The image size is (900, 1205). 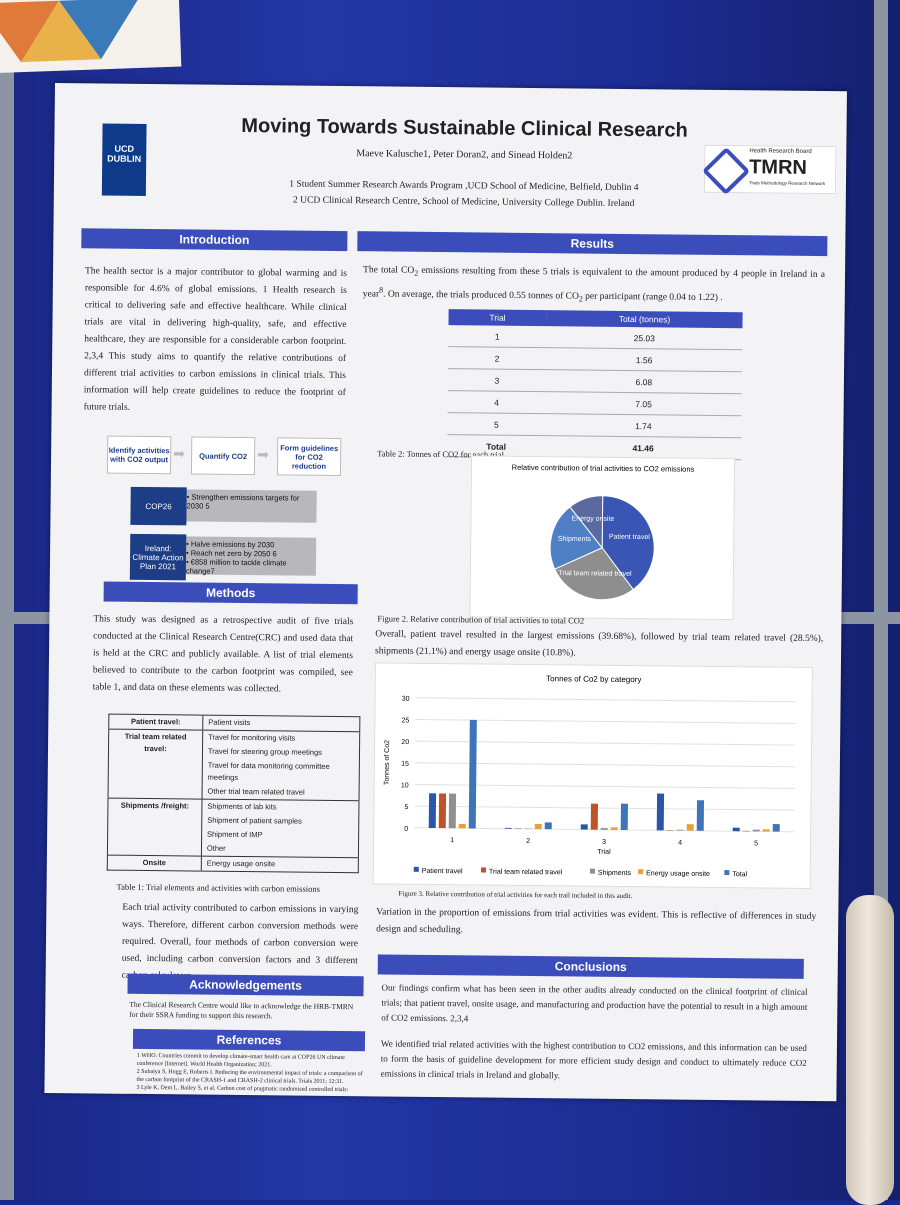 What do you see at coordinates (590, 966) in the screenshot?
I see `conclusions-header: Conclusions` at bounding box center [590, 966].